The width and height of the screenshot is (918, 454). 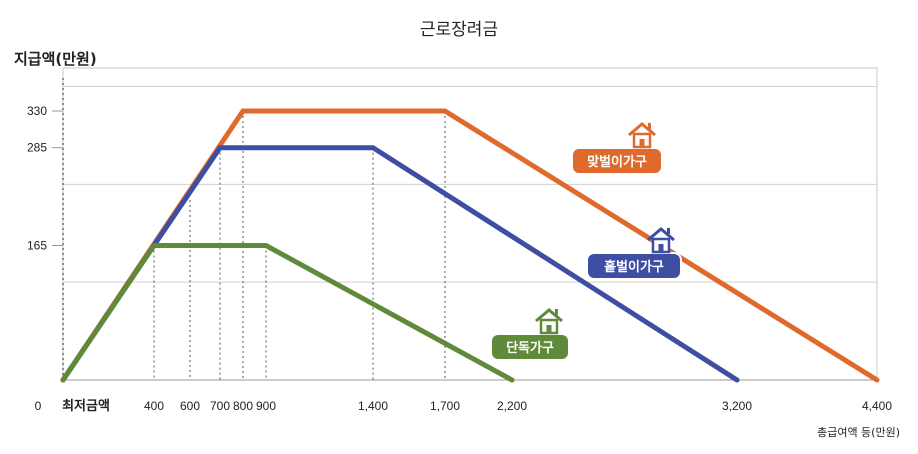 I want to click on legend-label-2: 단독가구, so click(x=530, y=348).